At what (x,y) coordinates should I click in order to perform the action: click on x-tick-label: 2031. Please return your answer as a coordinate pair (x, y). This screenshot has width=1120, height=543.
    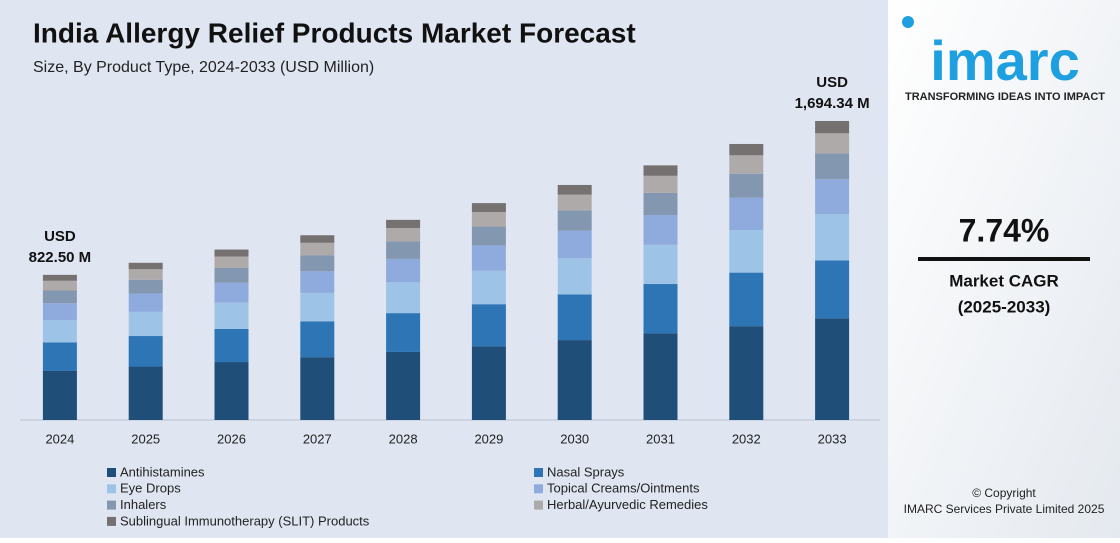
    Looking at the image, I should click on (660, 438).